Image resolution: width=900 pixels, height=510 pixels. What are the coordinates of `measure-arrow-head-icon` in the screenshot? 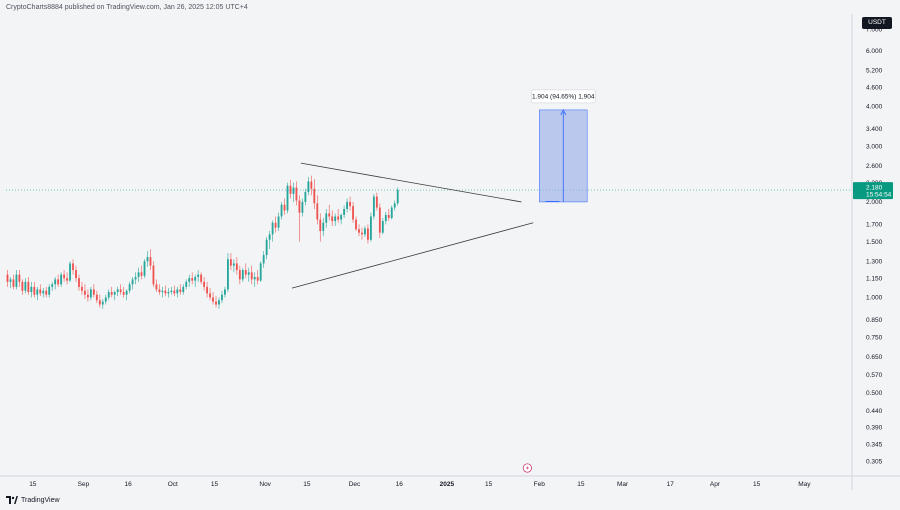 It's located at (563, 112).